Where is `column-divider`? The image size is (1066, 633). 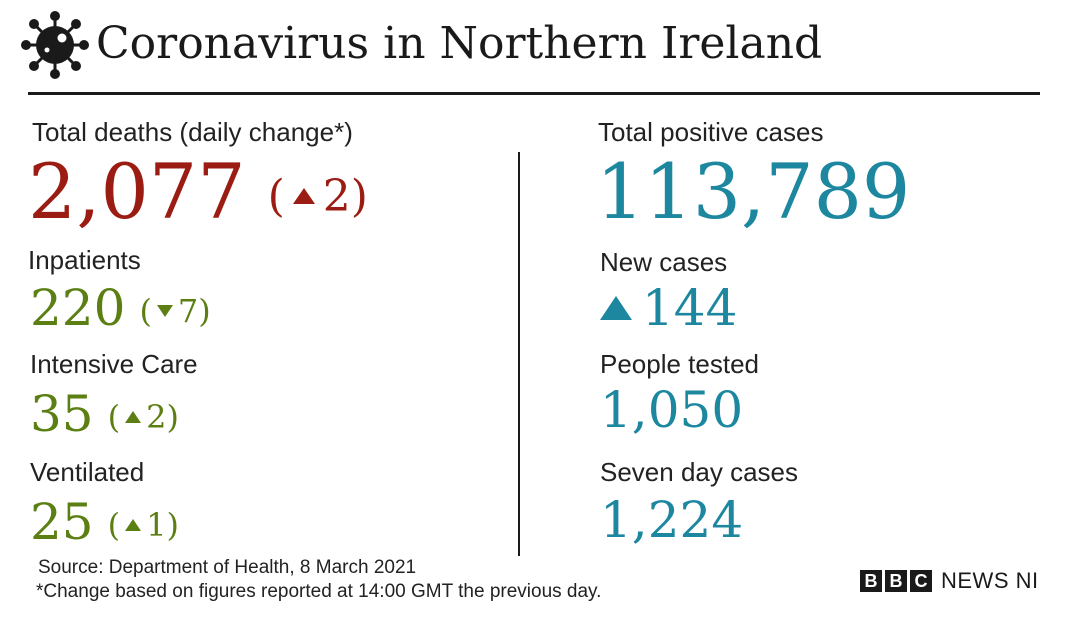
column-divider is located at coordinates (519, 354).